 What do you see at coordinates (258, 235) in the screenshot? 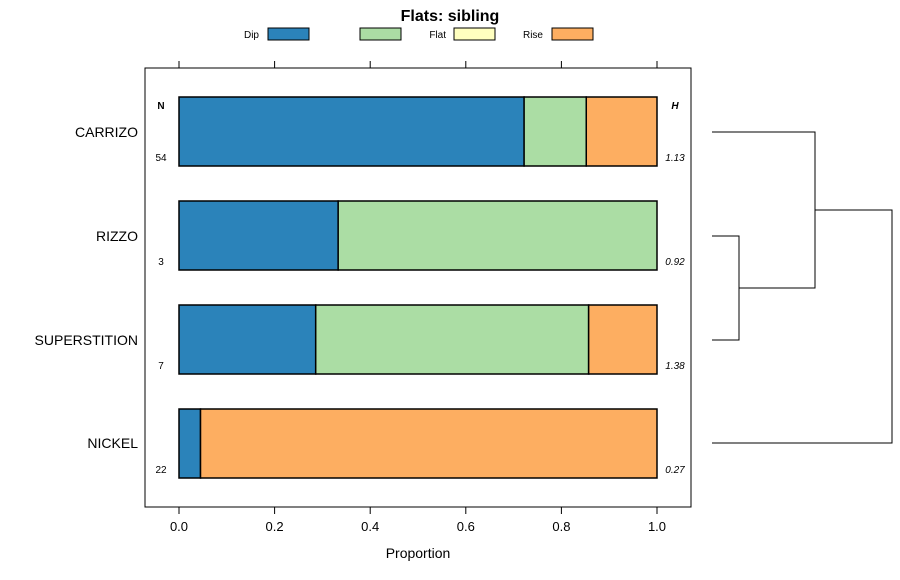
I see `bar-rizzo-dip` at bounding box center [258, 235].